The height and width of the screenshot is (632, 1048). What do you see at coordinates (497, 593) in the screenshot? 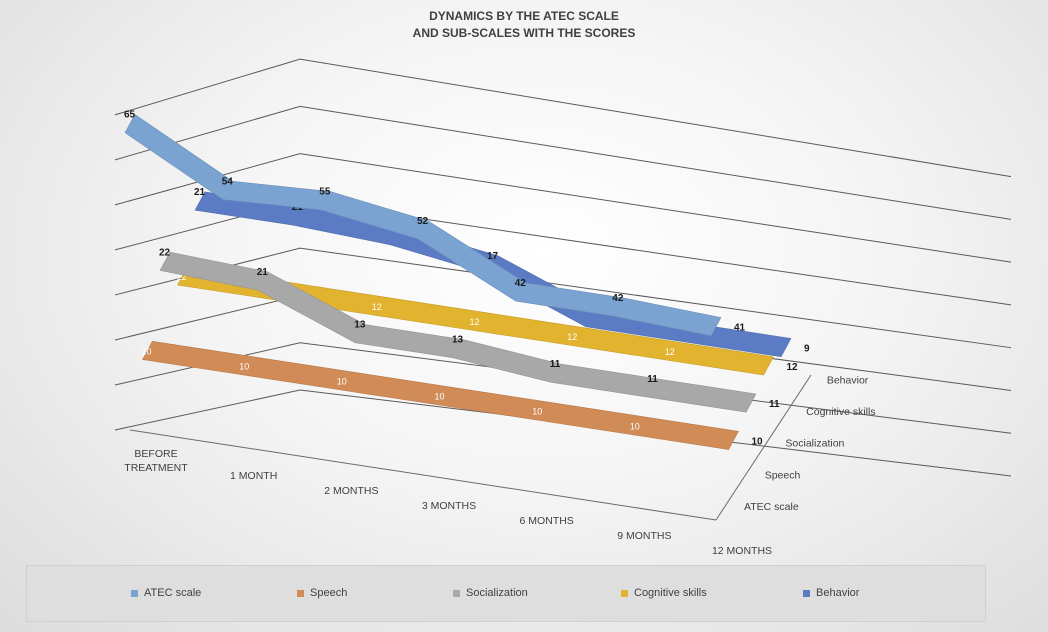
I see `legend-label: Socialization` at bounding box center [497, 593].